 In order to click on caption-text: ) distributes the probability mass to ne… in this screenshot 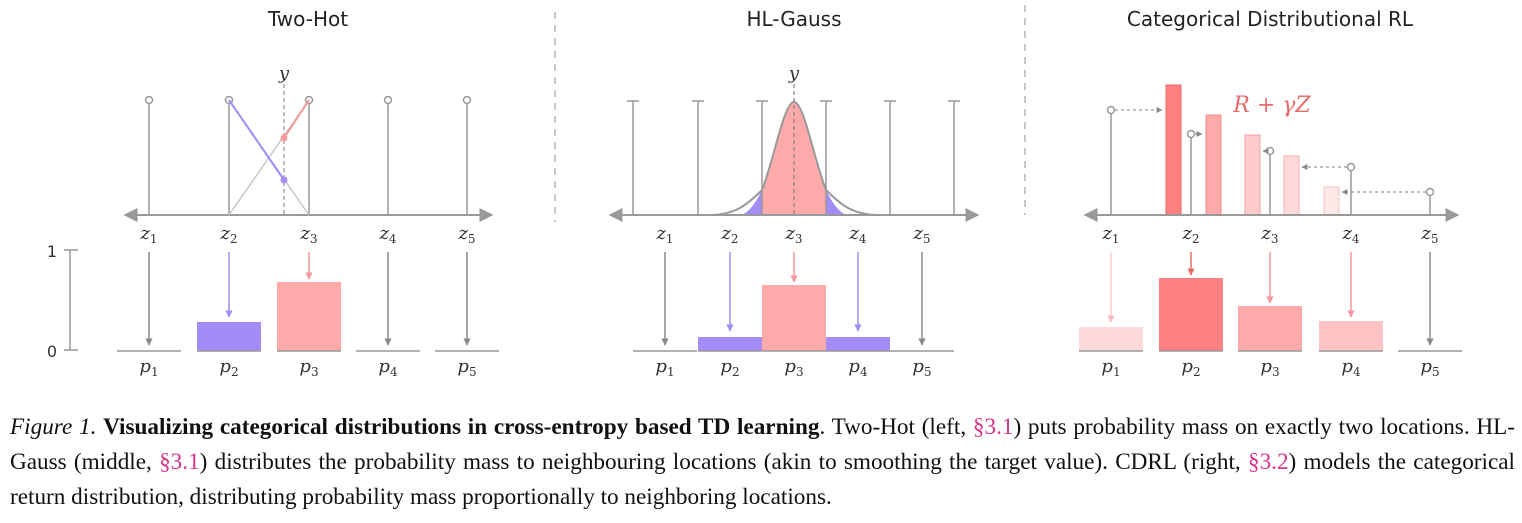, I will do `click(723, 462)`.